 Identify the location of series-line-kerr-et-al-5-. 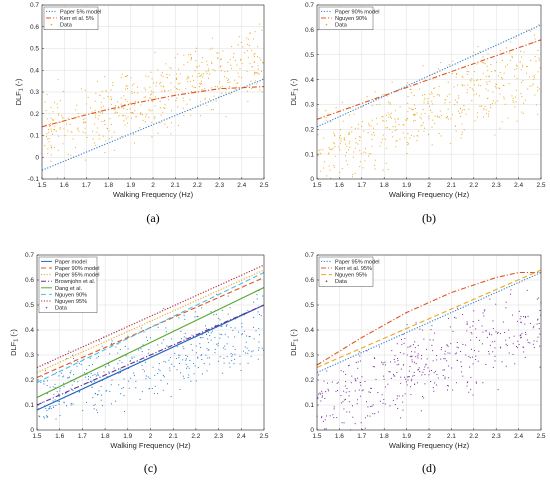
(153, 107).